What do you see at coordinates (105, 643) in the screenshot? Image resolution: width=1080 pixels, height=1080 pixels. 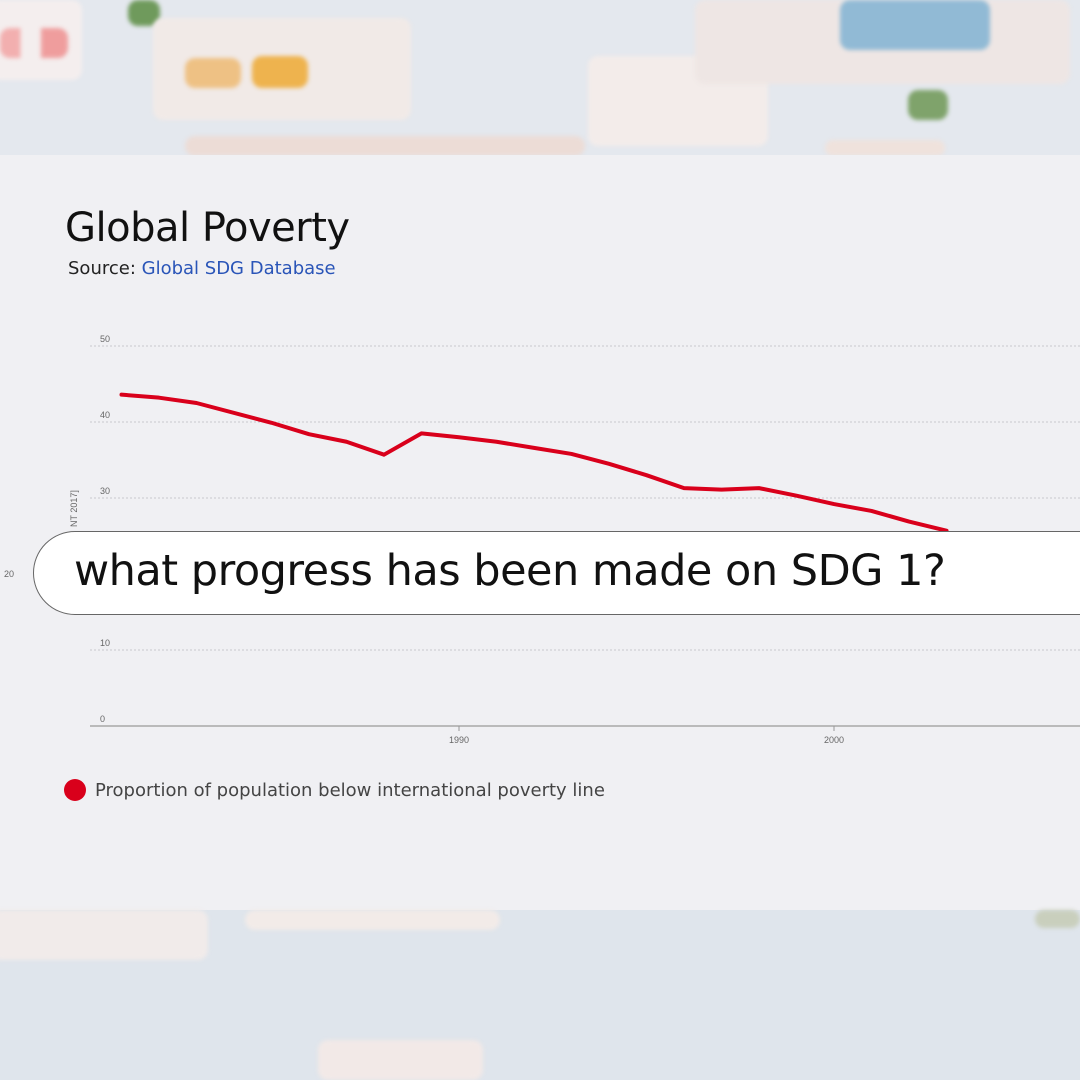 I see `y-tick-label: 10` at bounding box center [105, 643].